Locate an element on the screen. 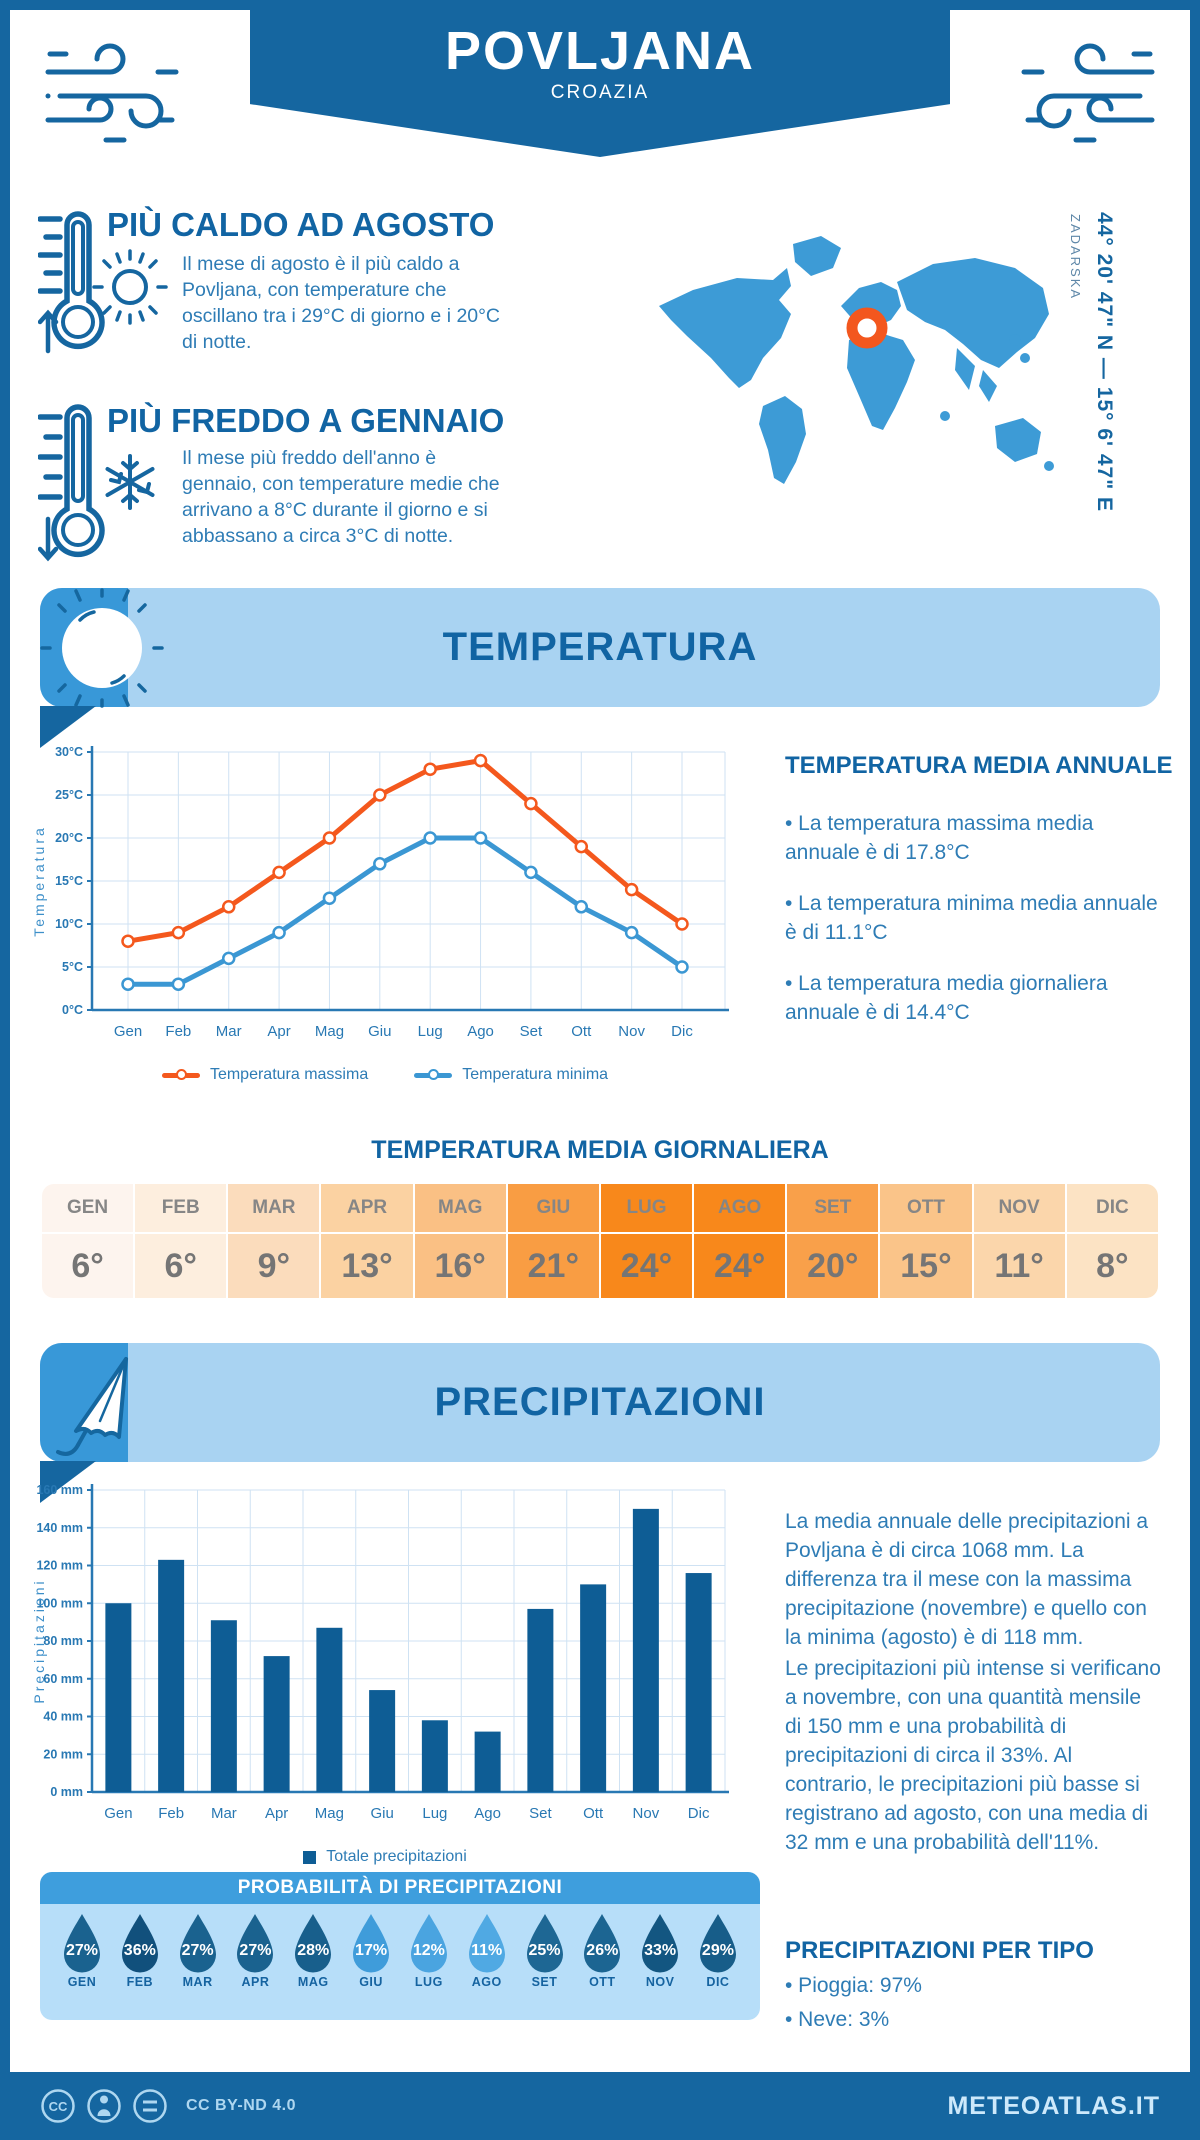 The width and height of the screenshot is (1200, 2140). daily-month-cell: FEB is located at coordinates (181, 1208).